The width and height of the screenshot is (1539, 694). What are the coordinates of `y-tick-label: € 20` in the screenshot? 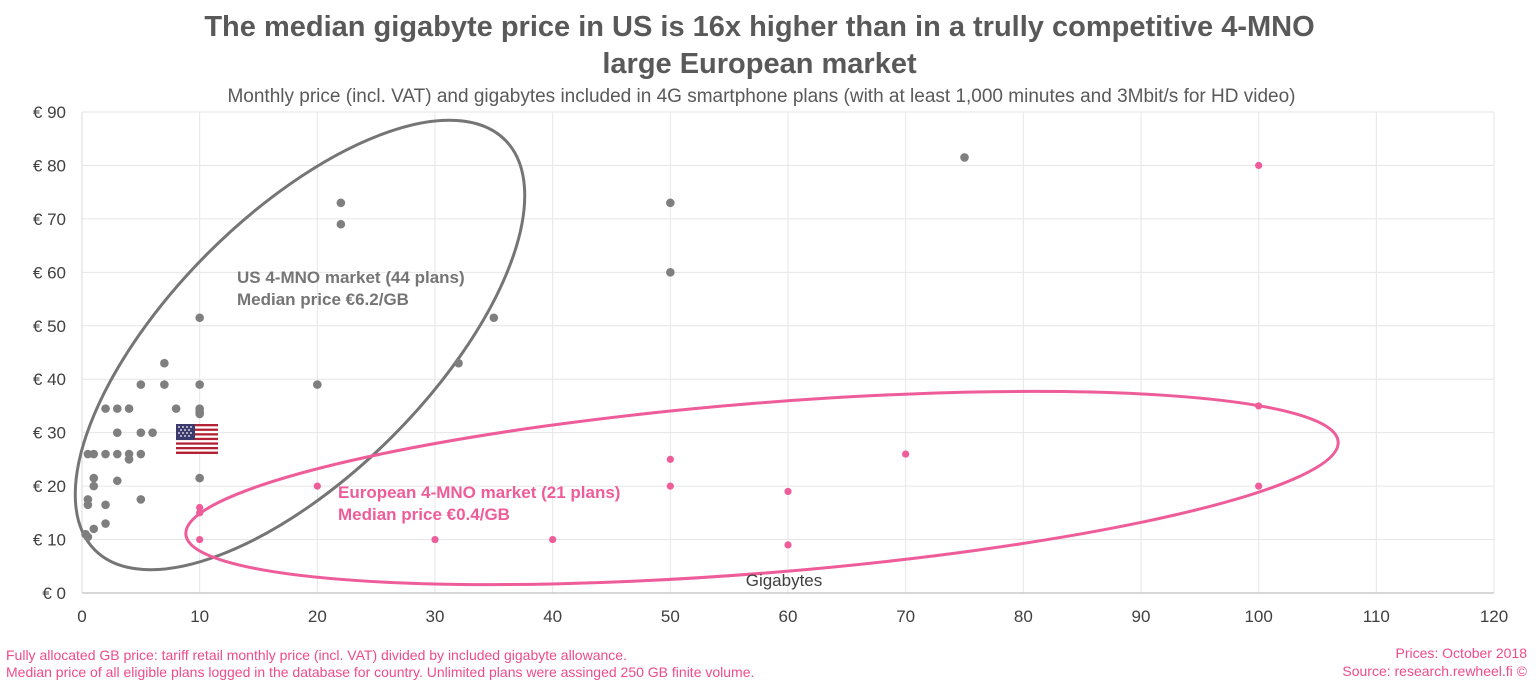 It's located at (49, 486).